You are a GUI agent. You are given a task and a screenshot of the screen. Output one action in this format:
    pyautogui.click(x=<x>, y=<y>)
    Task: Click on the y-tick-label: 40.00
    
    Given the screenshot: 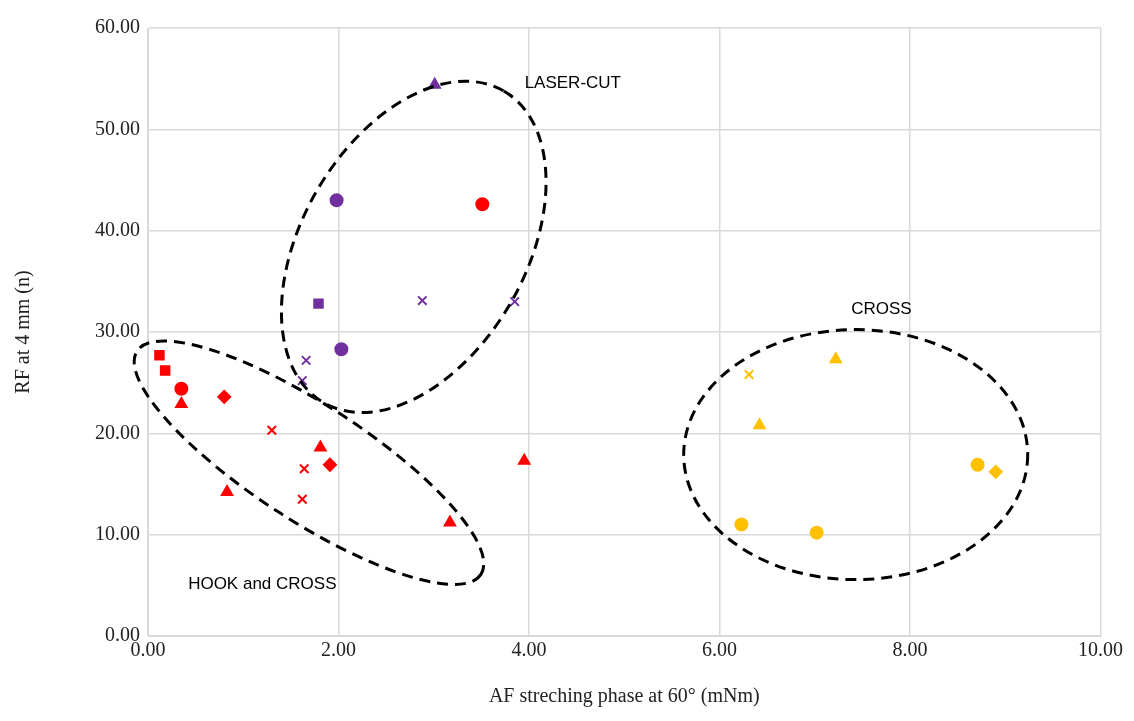 What is the action you would take?
    pyautogui.click(x=117, y=228)
    